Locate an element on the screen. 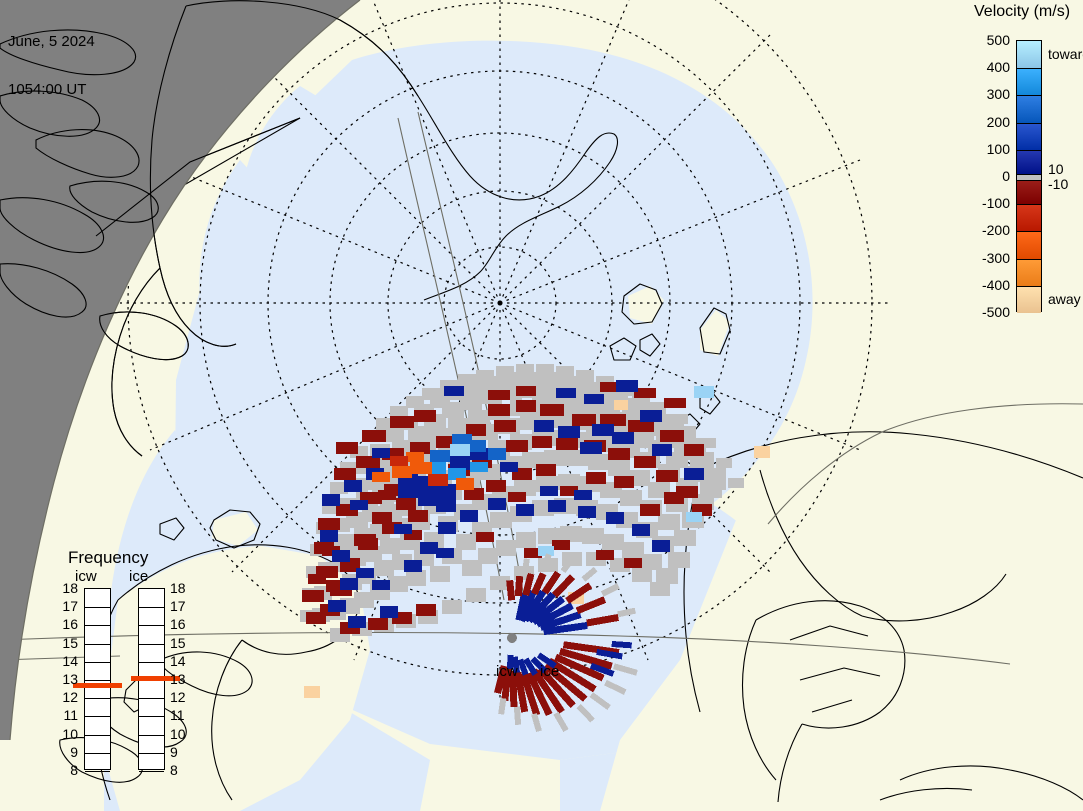 The height and width of the screenshot is (811, 1083). frequency-tick-left-12: 12 is located at coordinates (70, 697).